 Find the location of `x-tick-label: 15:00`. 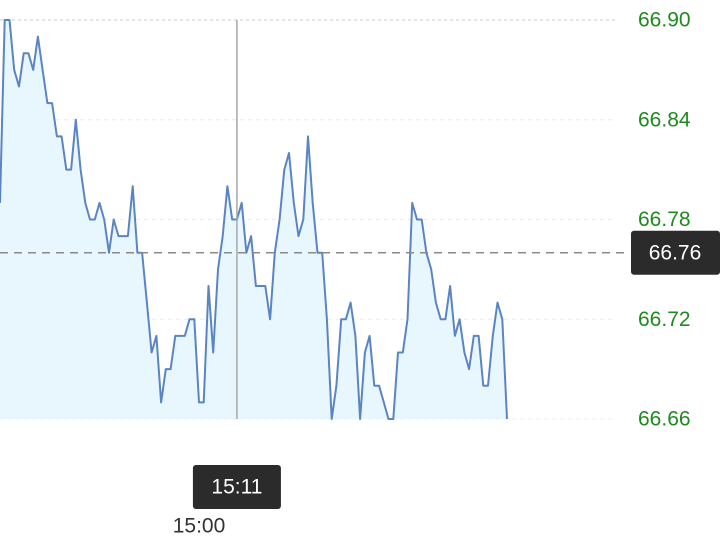

x-tick-label: 15:00 is located at coordinates (199, 526).